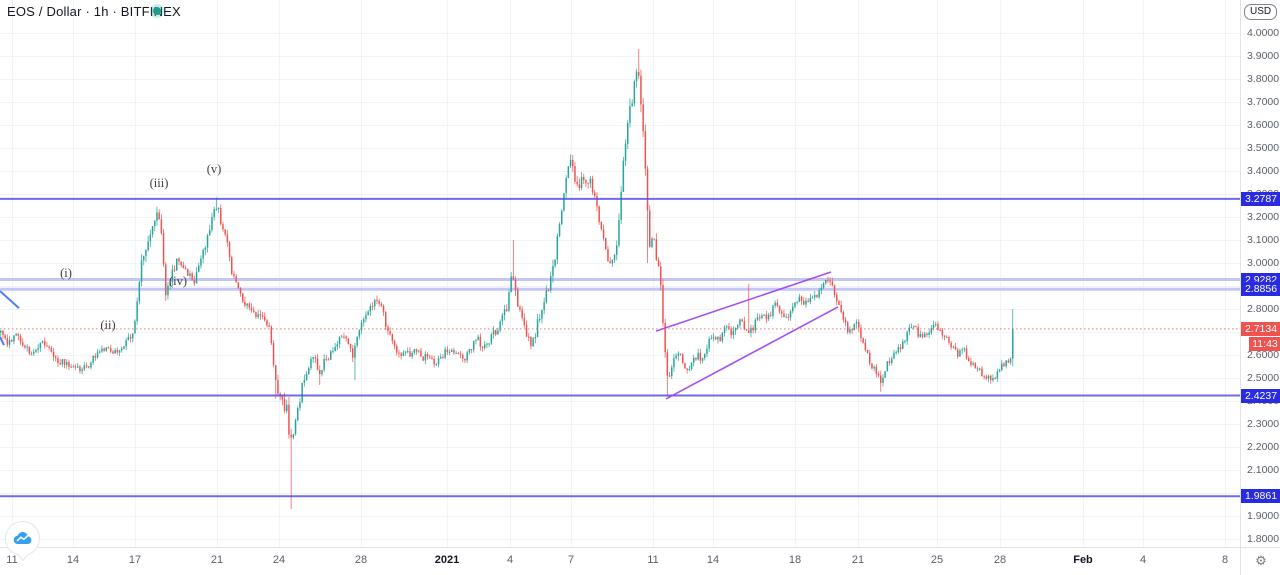 The width and height of the screenshot is (1280, 575). What do you see at coordinates (1225, 560) in the screenshot?
I see `time-tick-label: 8` at bounding box center [1225, 560].